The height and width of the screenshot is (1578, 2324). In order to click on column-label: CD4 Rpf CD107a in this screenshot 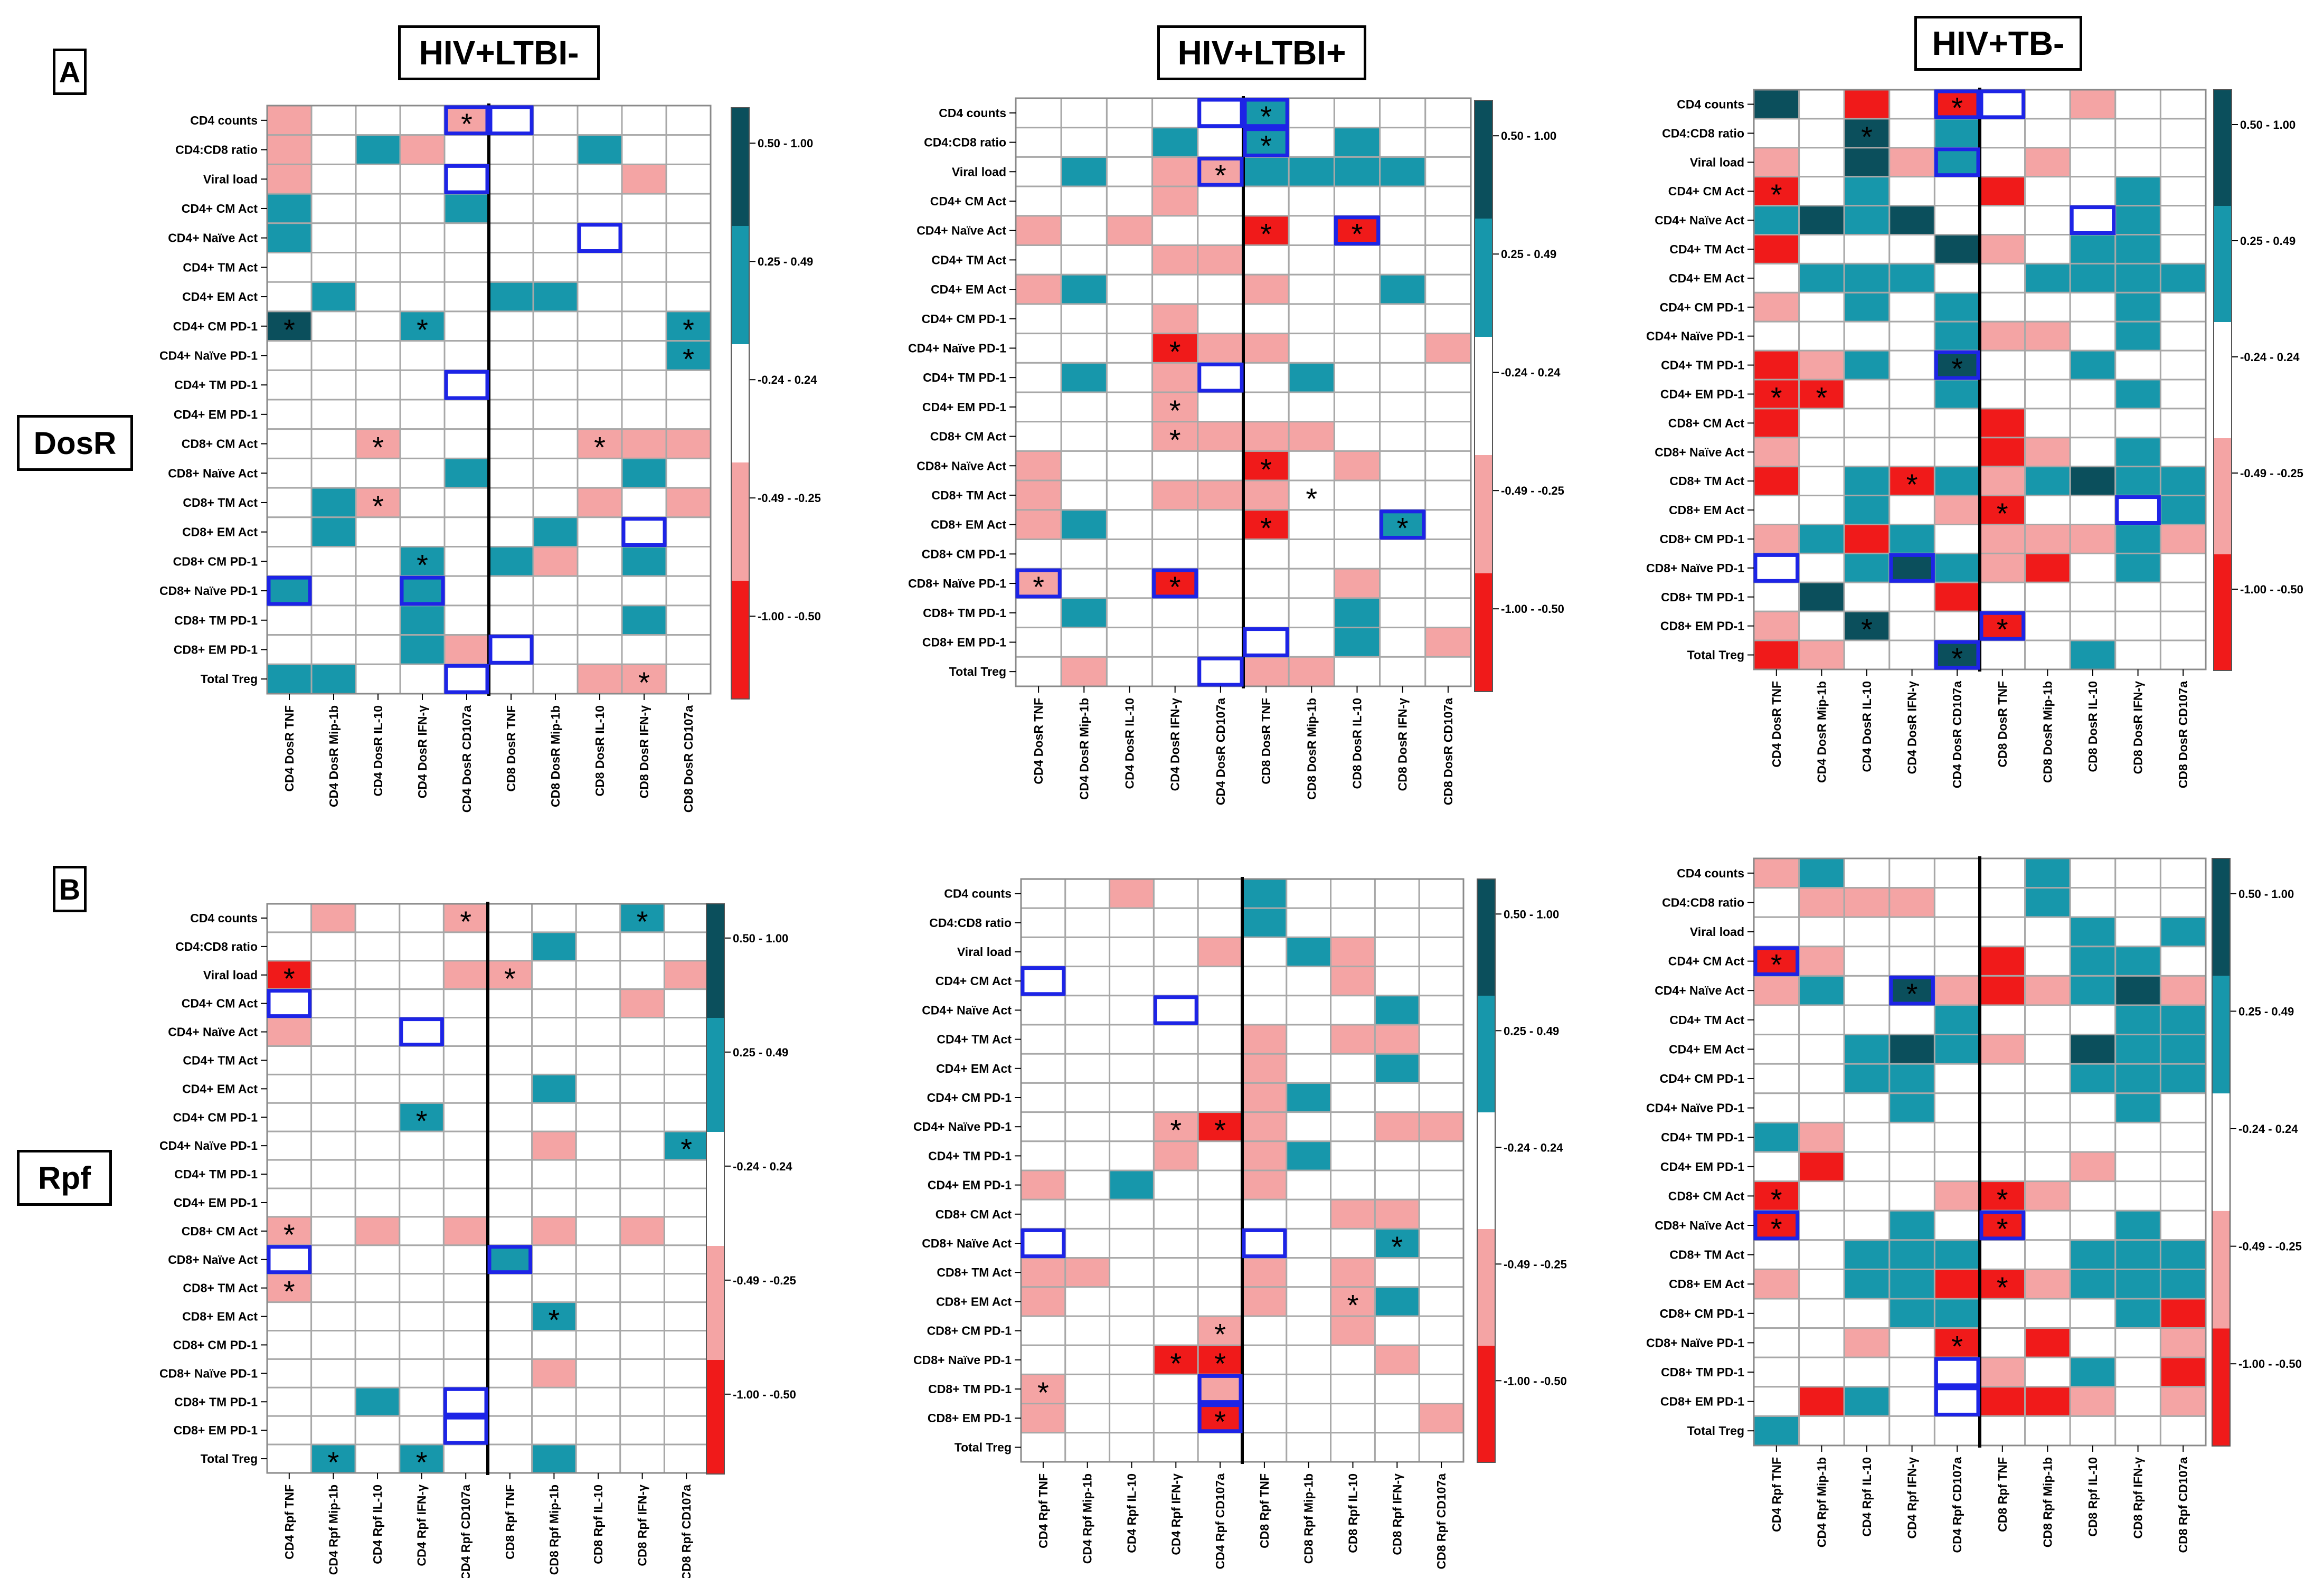, I will do `click(1220, 1521)`.